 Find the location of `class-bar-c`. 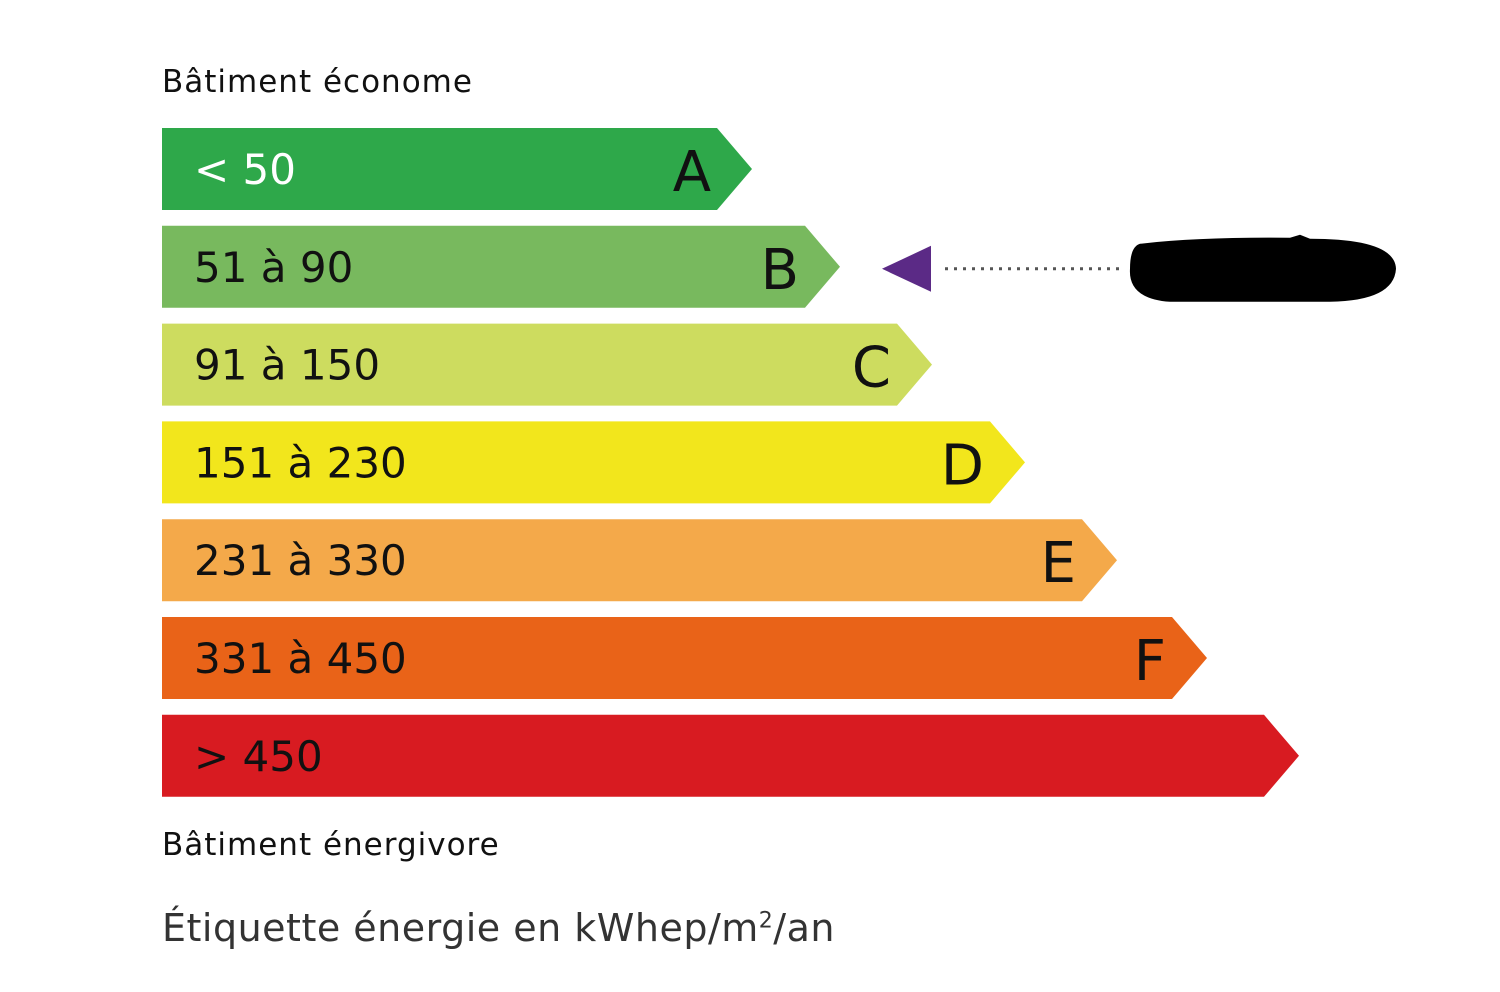

class-bar-c is located at coordinates (547, 364).